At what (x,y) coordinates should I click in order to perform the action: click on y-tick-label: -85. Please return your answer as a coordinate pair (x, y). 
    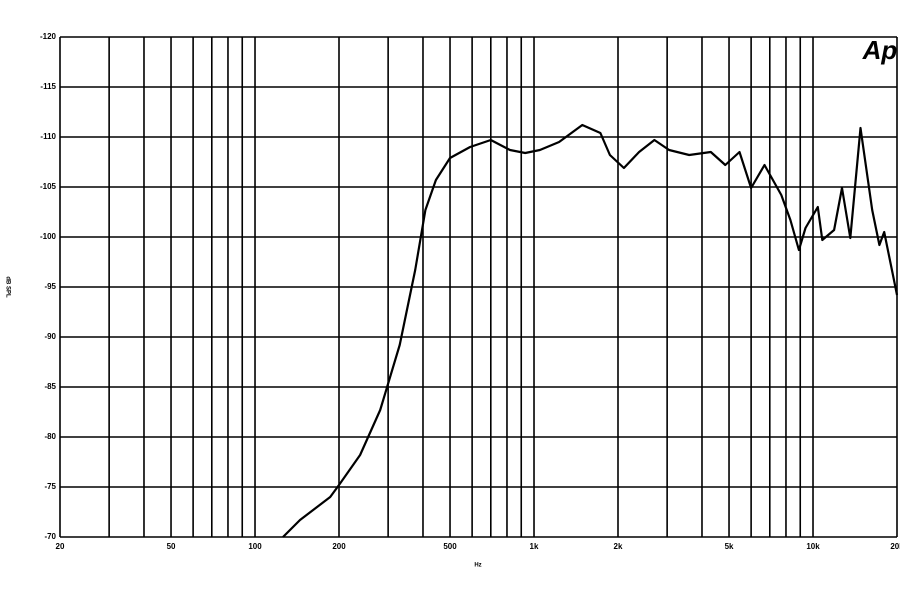
    Looking at the image, I should click on (50, 386).